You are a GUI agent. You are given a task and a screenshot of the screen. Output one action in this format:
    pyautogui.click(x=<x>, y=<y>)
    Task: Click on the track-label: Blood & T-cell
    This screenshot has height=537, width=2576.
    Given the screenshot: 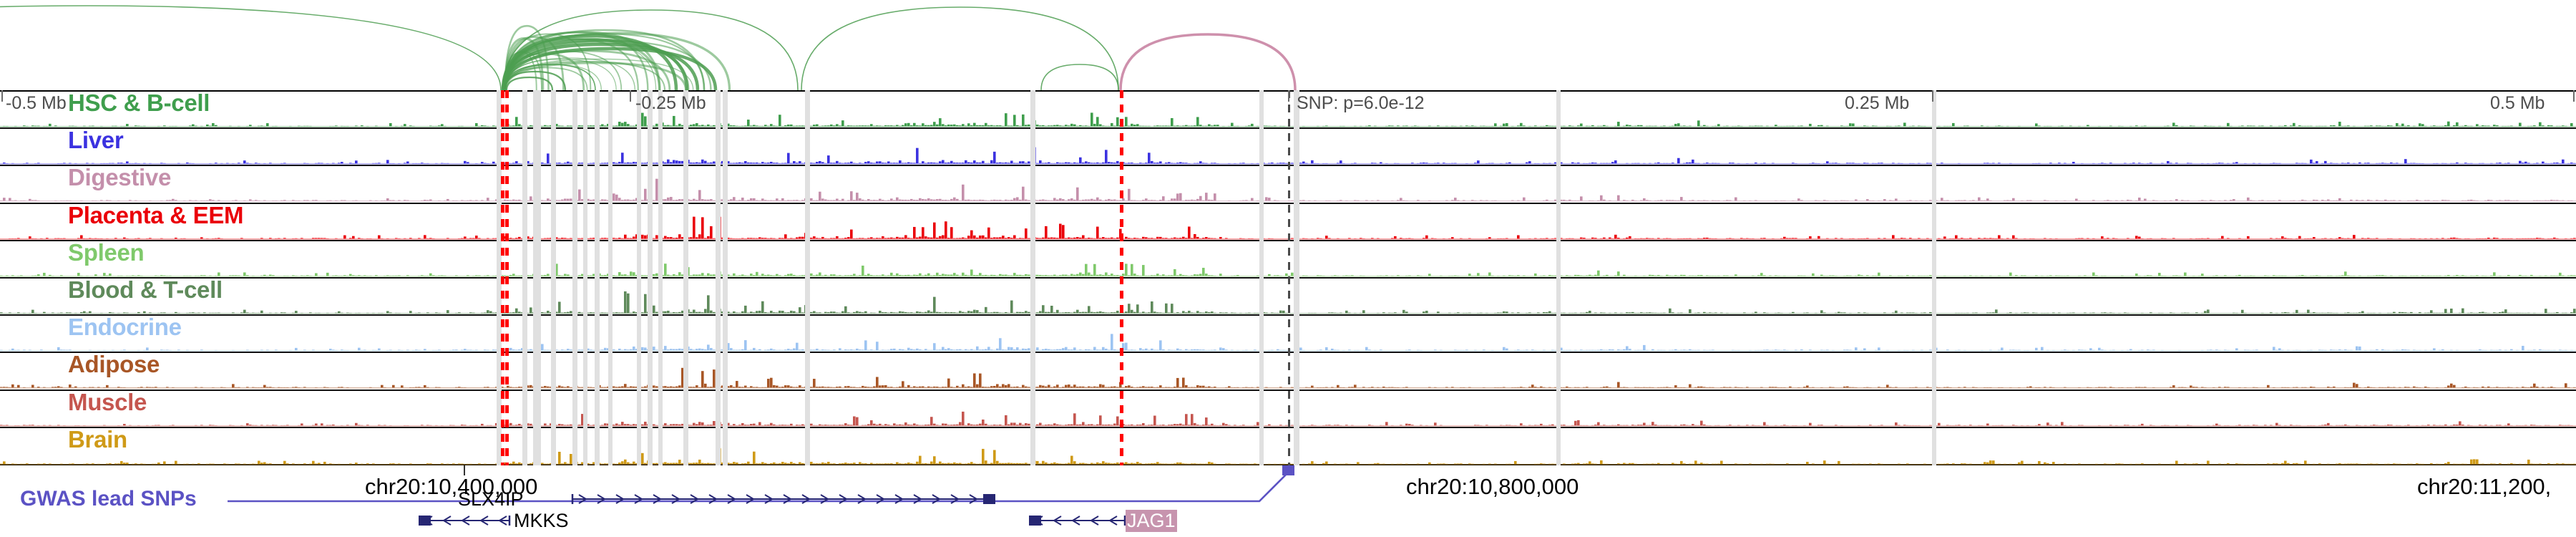 What is the action you would take?
    pyautogui.click(x=145, y=290)
    